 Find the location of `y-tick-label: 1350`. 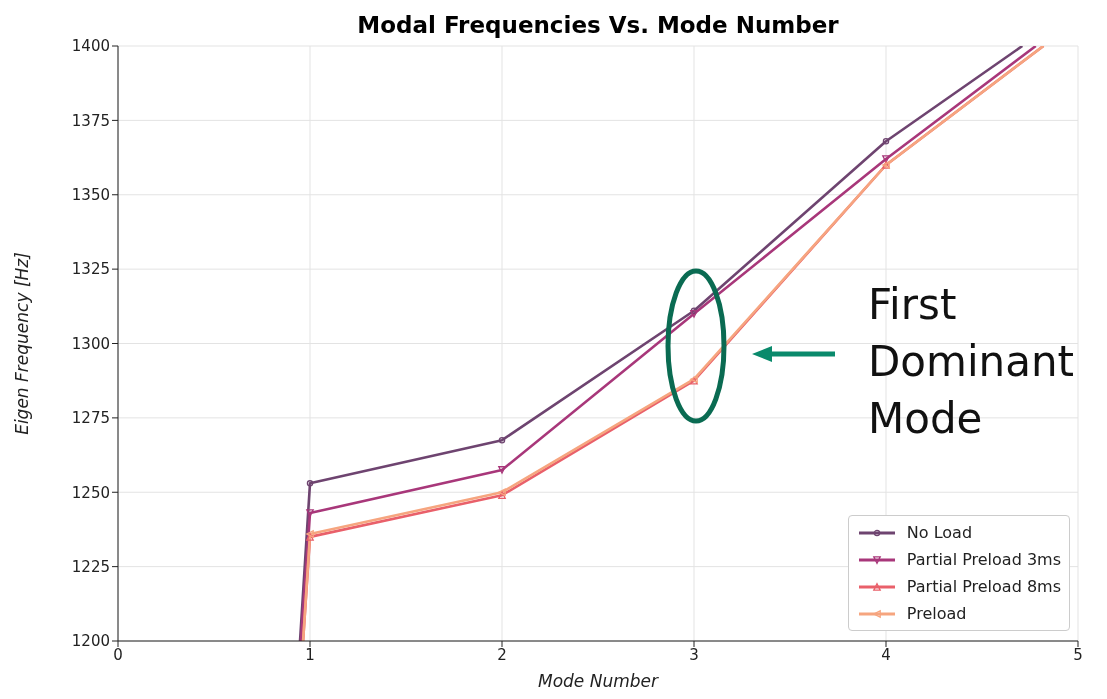

y-tick-label: 1350 is located at coordinates (90, 195).